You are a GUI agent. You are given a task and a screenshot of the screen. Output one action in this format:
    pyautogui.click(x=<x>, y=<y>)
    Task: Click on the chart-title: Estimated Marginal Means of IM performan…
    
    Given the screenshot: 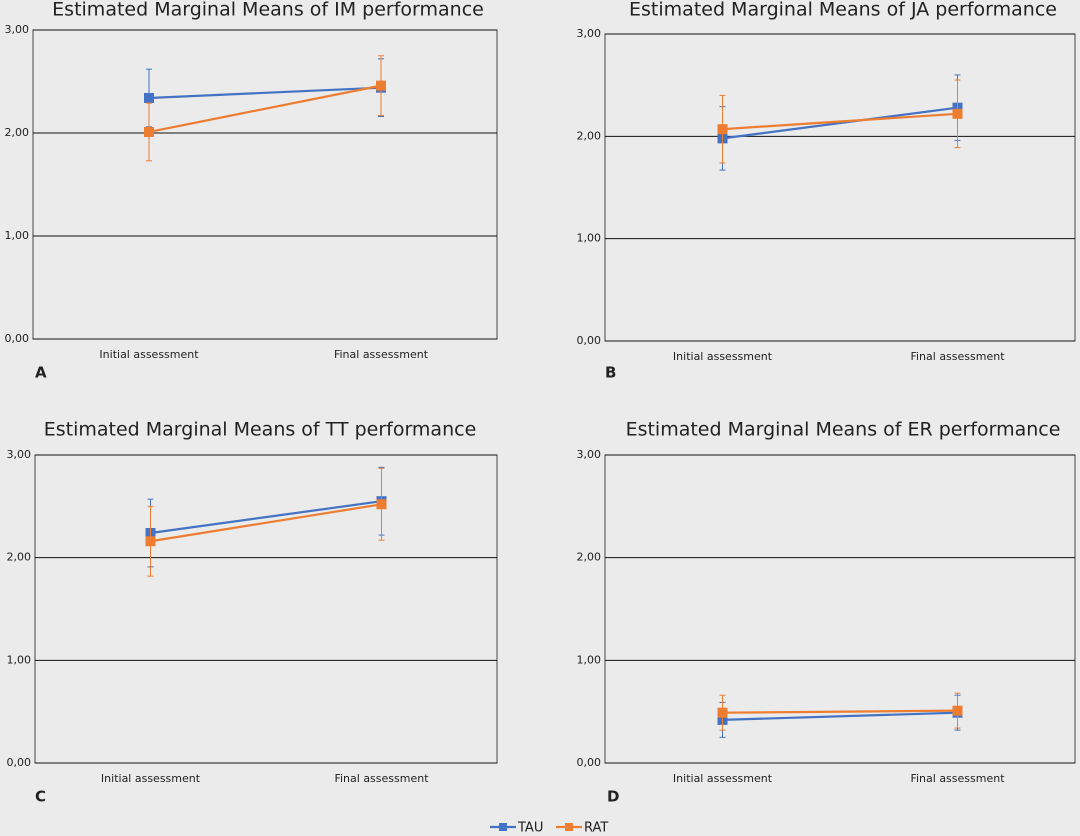 What is the action you would take?
    pyautogui.click(x=268, y=10)
    